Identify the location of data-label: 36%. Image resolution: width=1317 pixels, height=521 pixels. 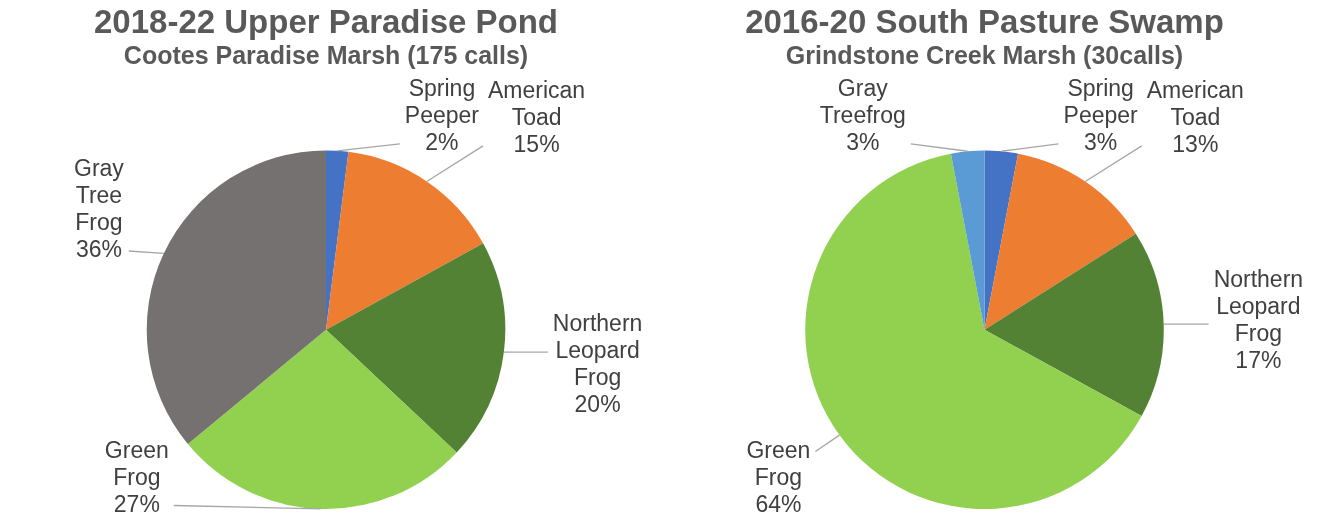
(98, 249).